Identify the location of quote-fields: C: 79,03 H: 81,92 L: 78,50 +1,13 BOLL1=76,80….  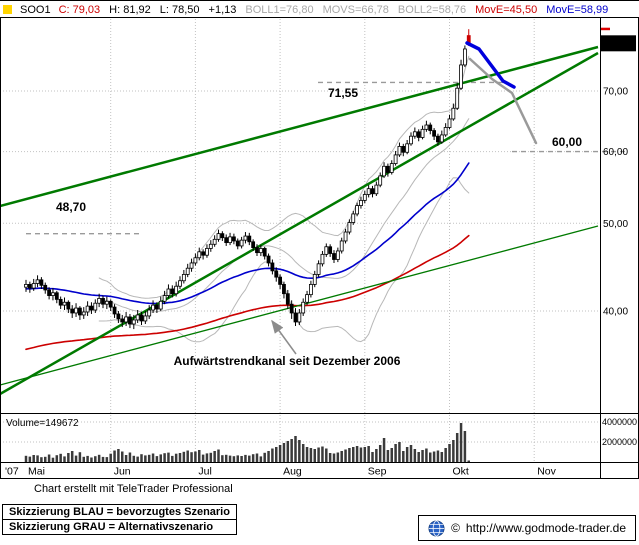
(334, 10).